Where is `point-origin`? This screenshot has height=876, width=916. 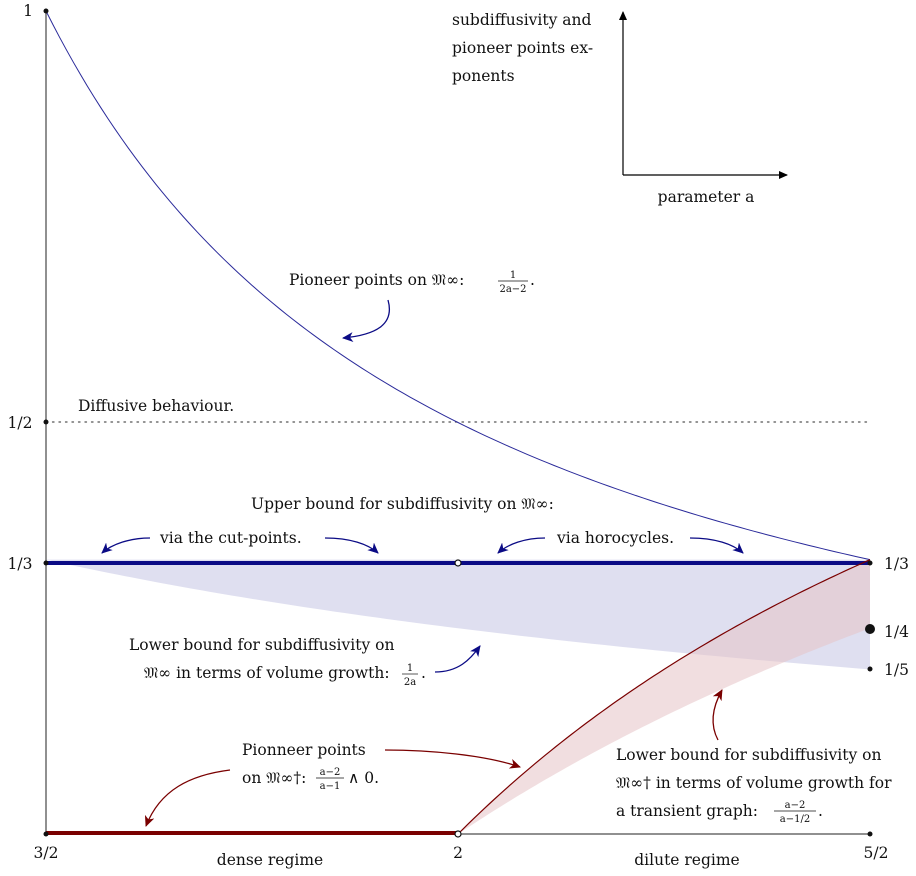
point-origin is located at coordinates (46, 834).